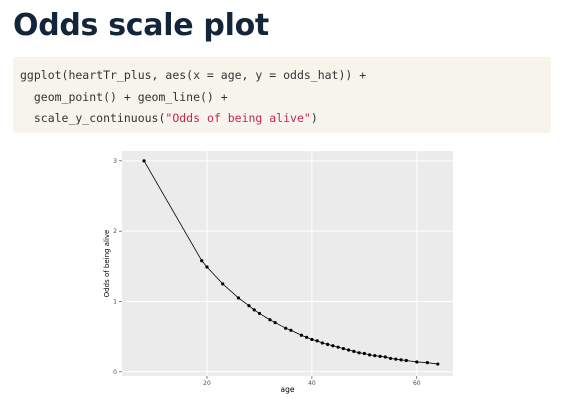 The width and height of the screenshot is (569, 416). I want to click on y-tick-label: 2, so click(115, 231).